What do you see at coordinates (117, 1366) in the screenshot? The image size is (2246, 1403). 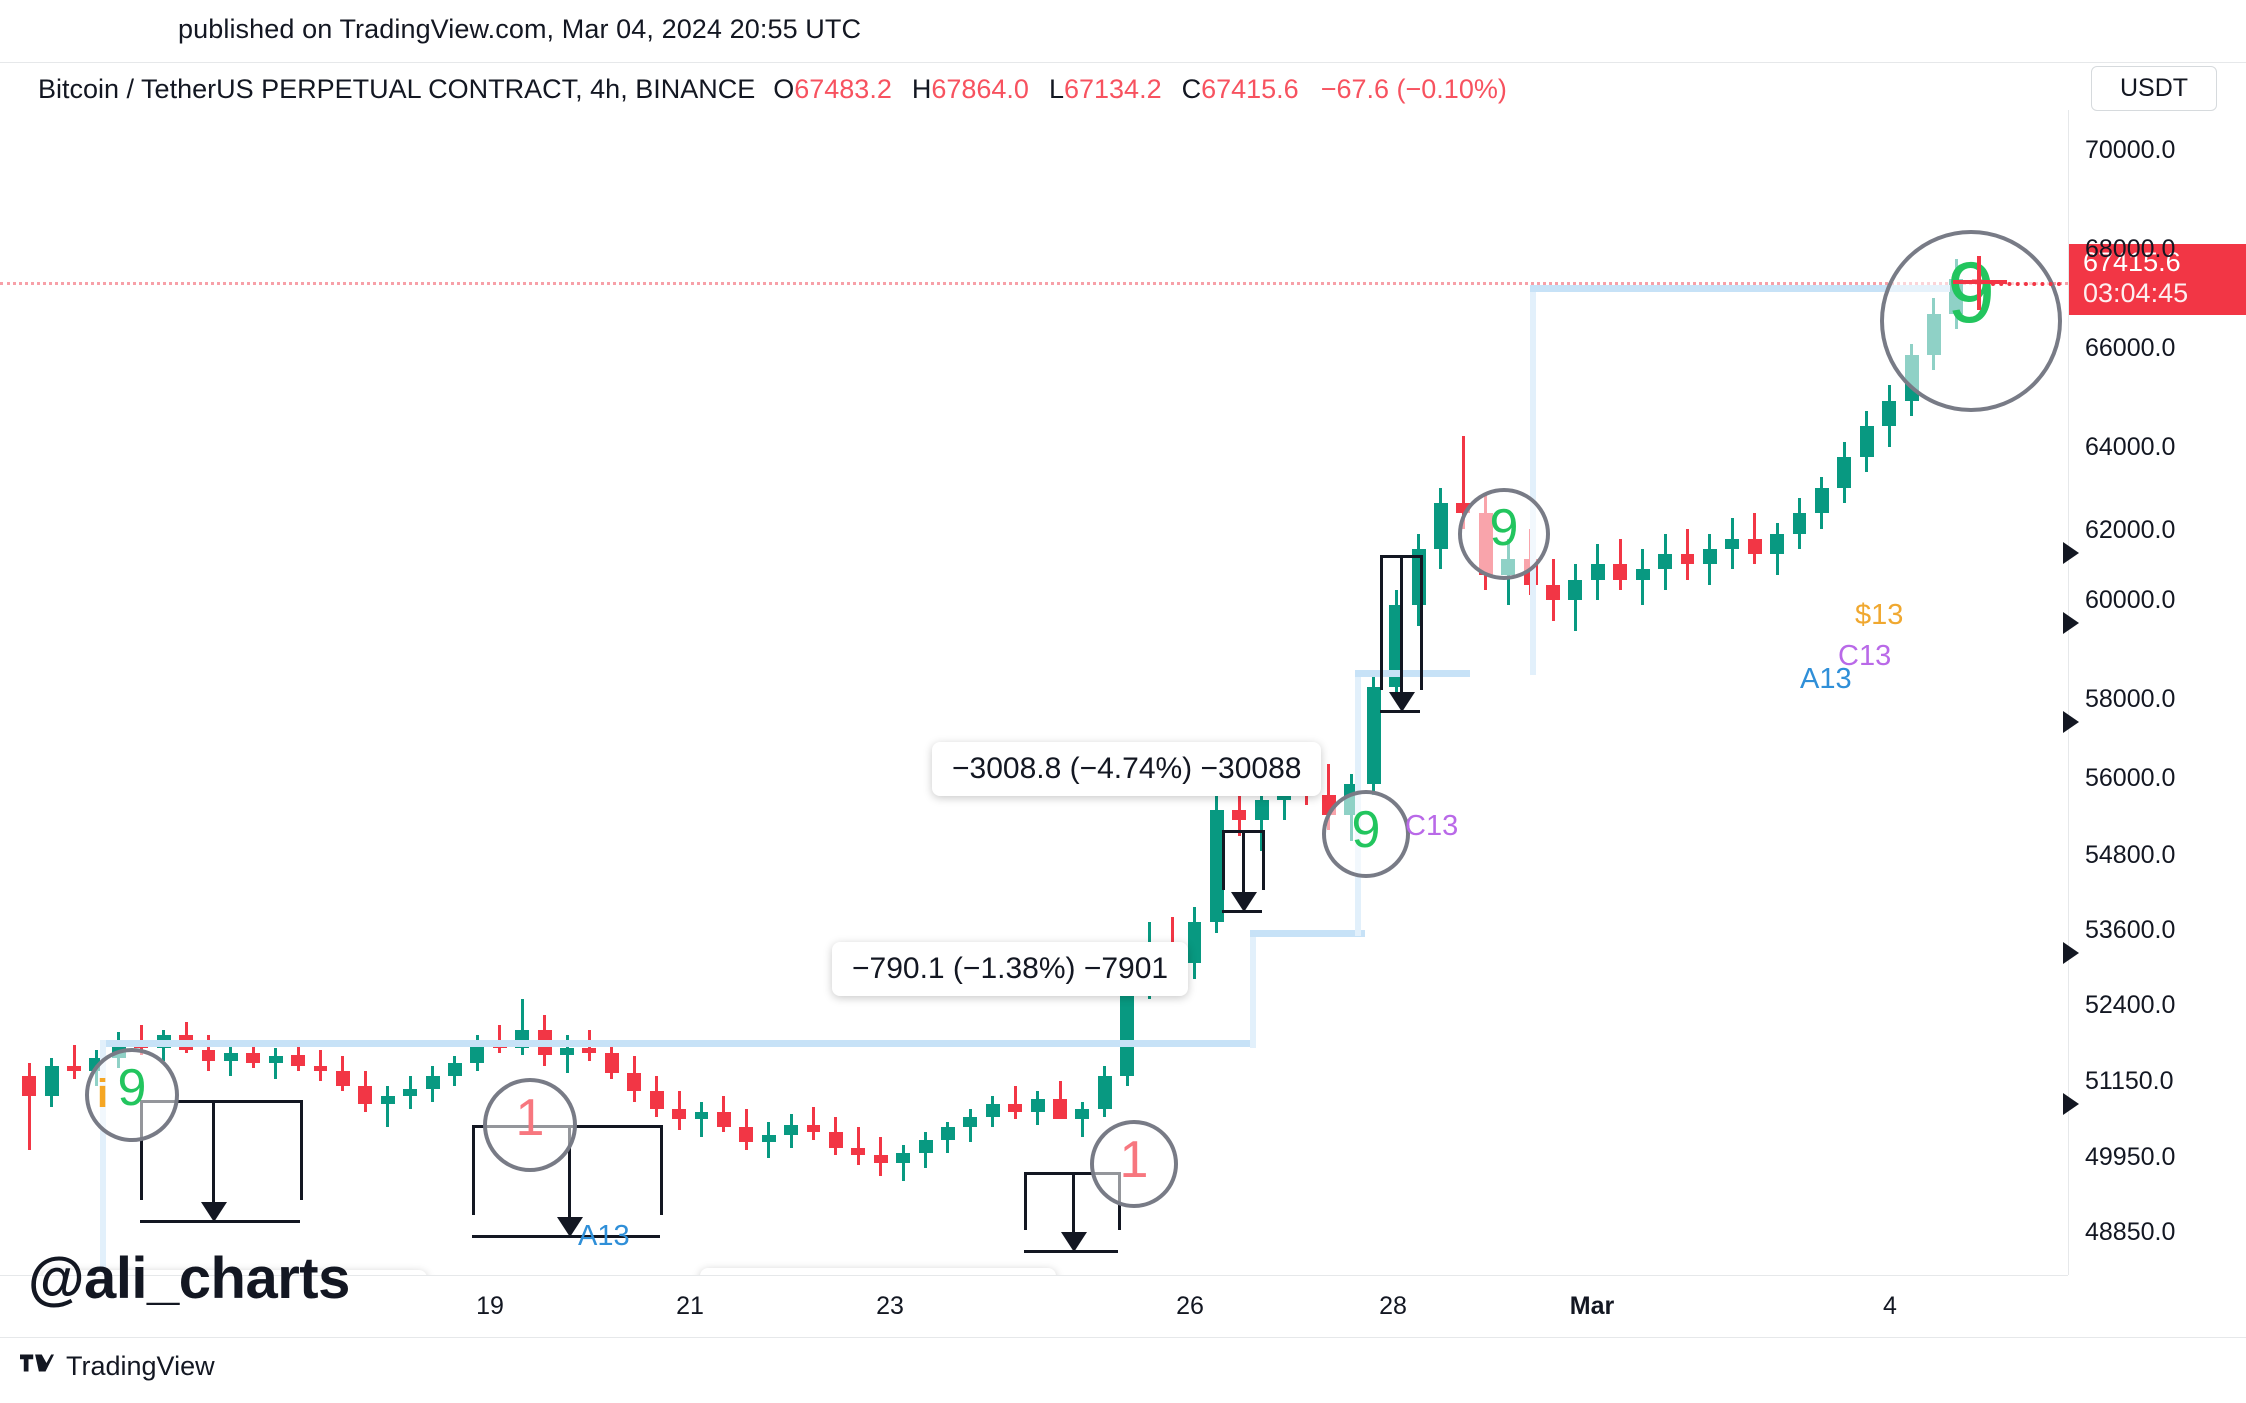 I see `tradingview-brand: TradingView` at bounding box center [117, 1366].